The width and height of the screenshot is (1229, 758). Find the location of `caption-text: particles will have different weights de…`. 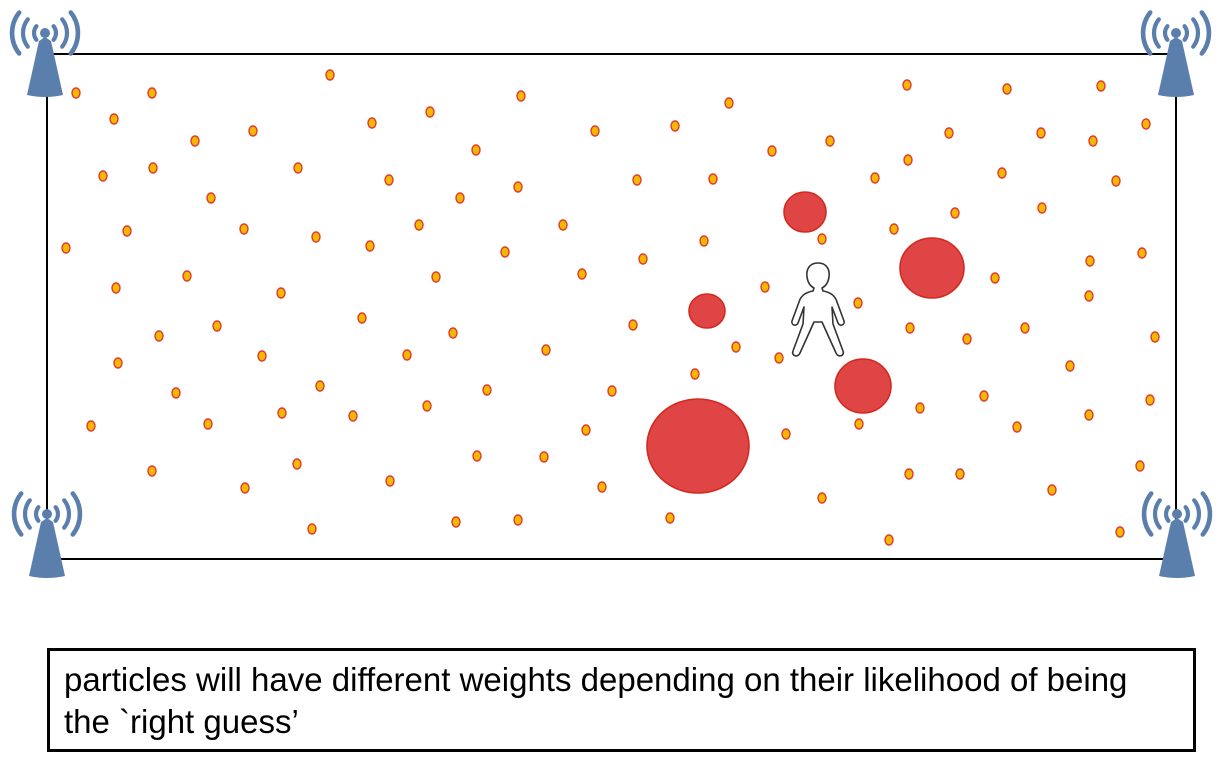

caption-text: particles will have different weights de… is located at coordinates (596, 700).